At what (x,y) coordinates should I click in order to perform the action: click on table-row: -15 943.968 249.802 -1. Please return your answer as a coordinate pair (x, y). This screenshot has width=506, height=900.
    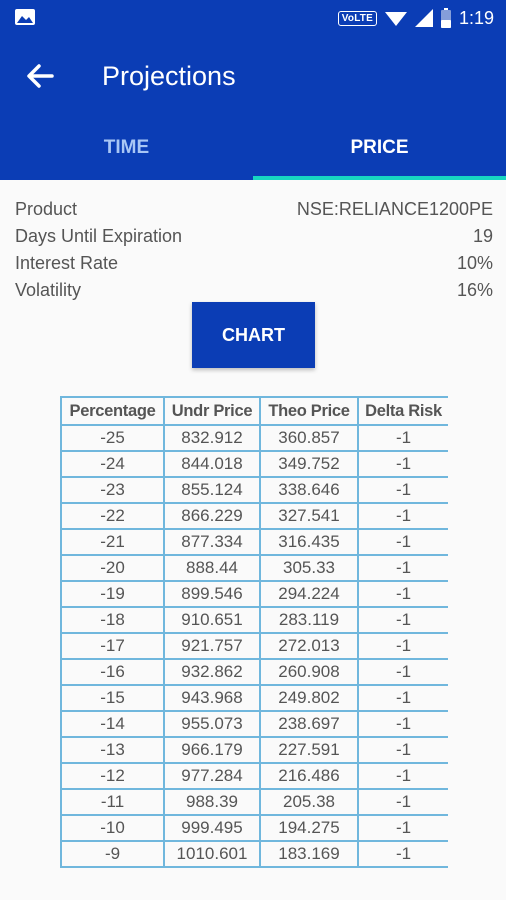
    Looking at the image, I should click on (254, 698).